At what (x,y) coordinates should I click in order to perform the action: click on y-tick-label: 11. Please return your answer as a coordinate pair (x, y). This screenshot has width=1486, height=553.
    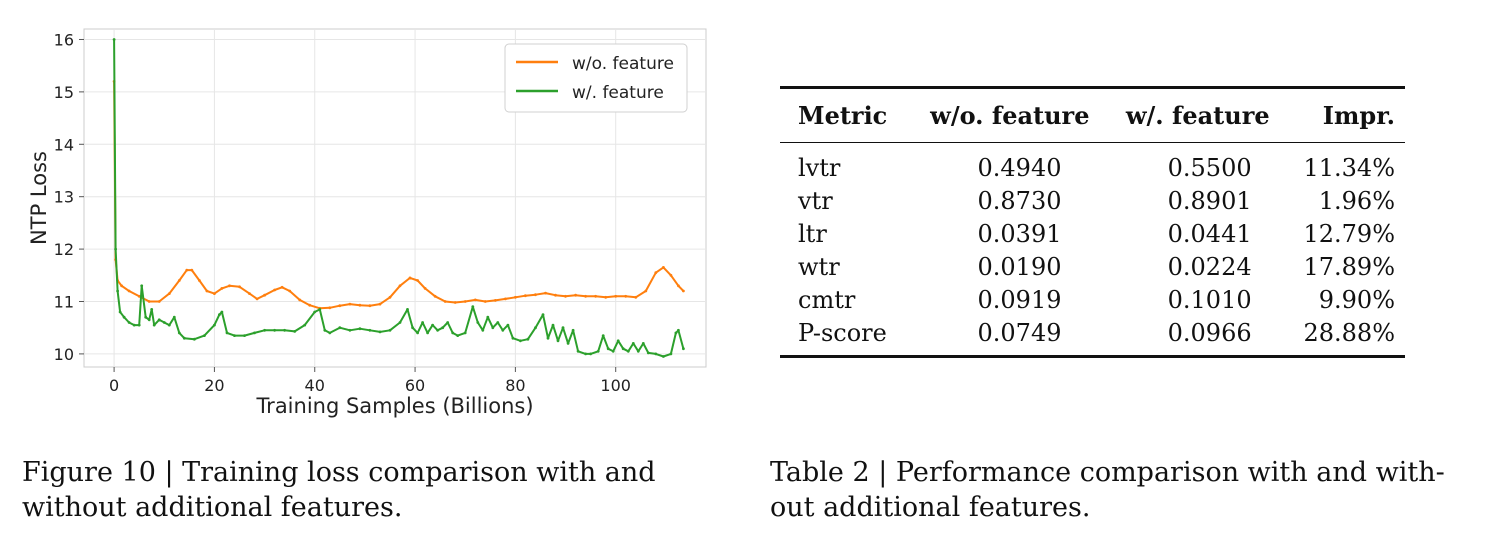
    Looking at the image, I should click on (64, 301).